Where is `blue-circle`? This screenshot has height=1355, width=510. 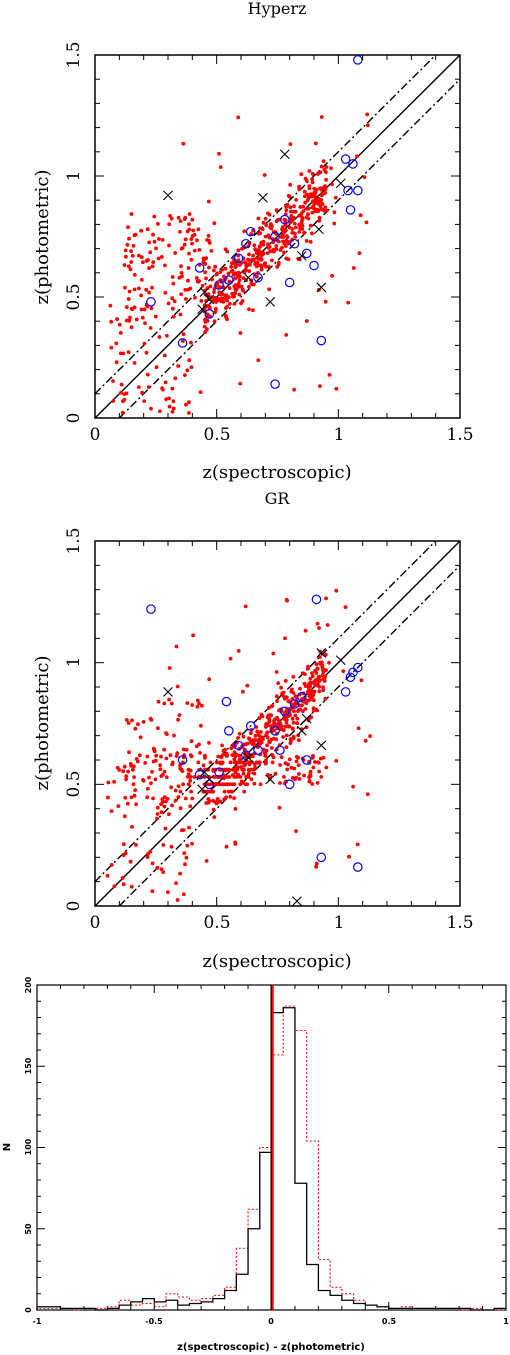 blue-circle is located at coordinates (357, 667).